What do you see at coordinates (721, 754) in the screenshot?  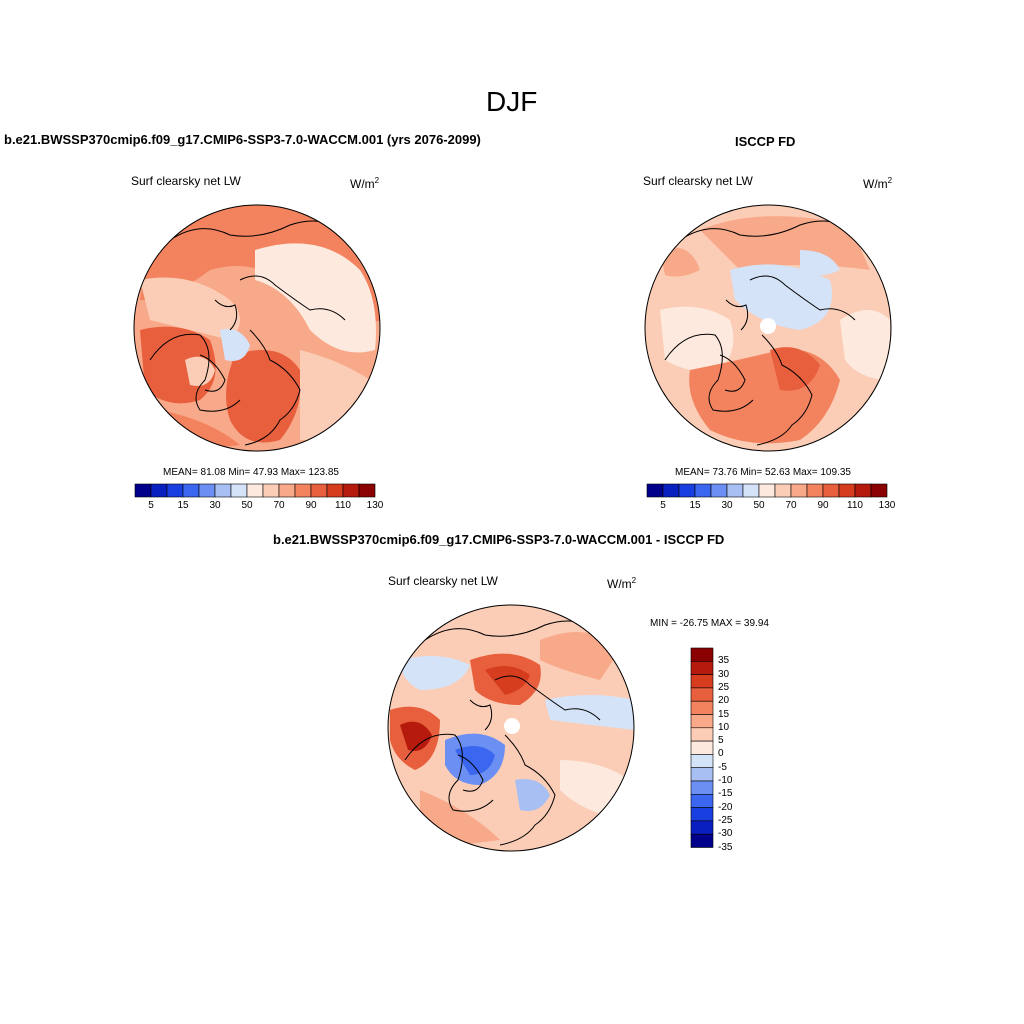 I see `colorbar-tick-label: 0` at bounding box center [721, 754].